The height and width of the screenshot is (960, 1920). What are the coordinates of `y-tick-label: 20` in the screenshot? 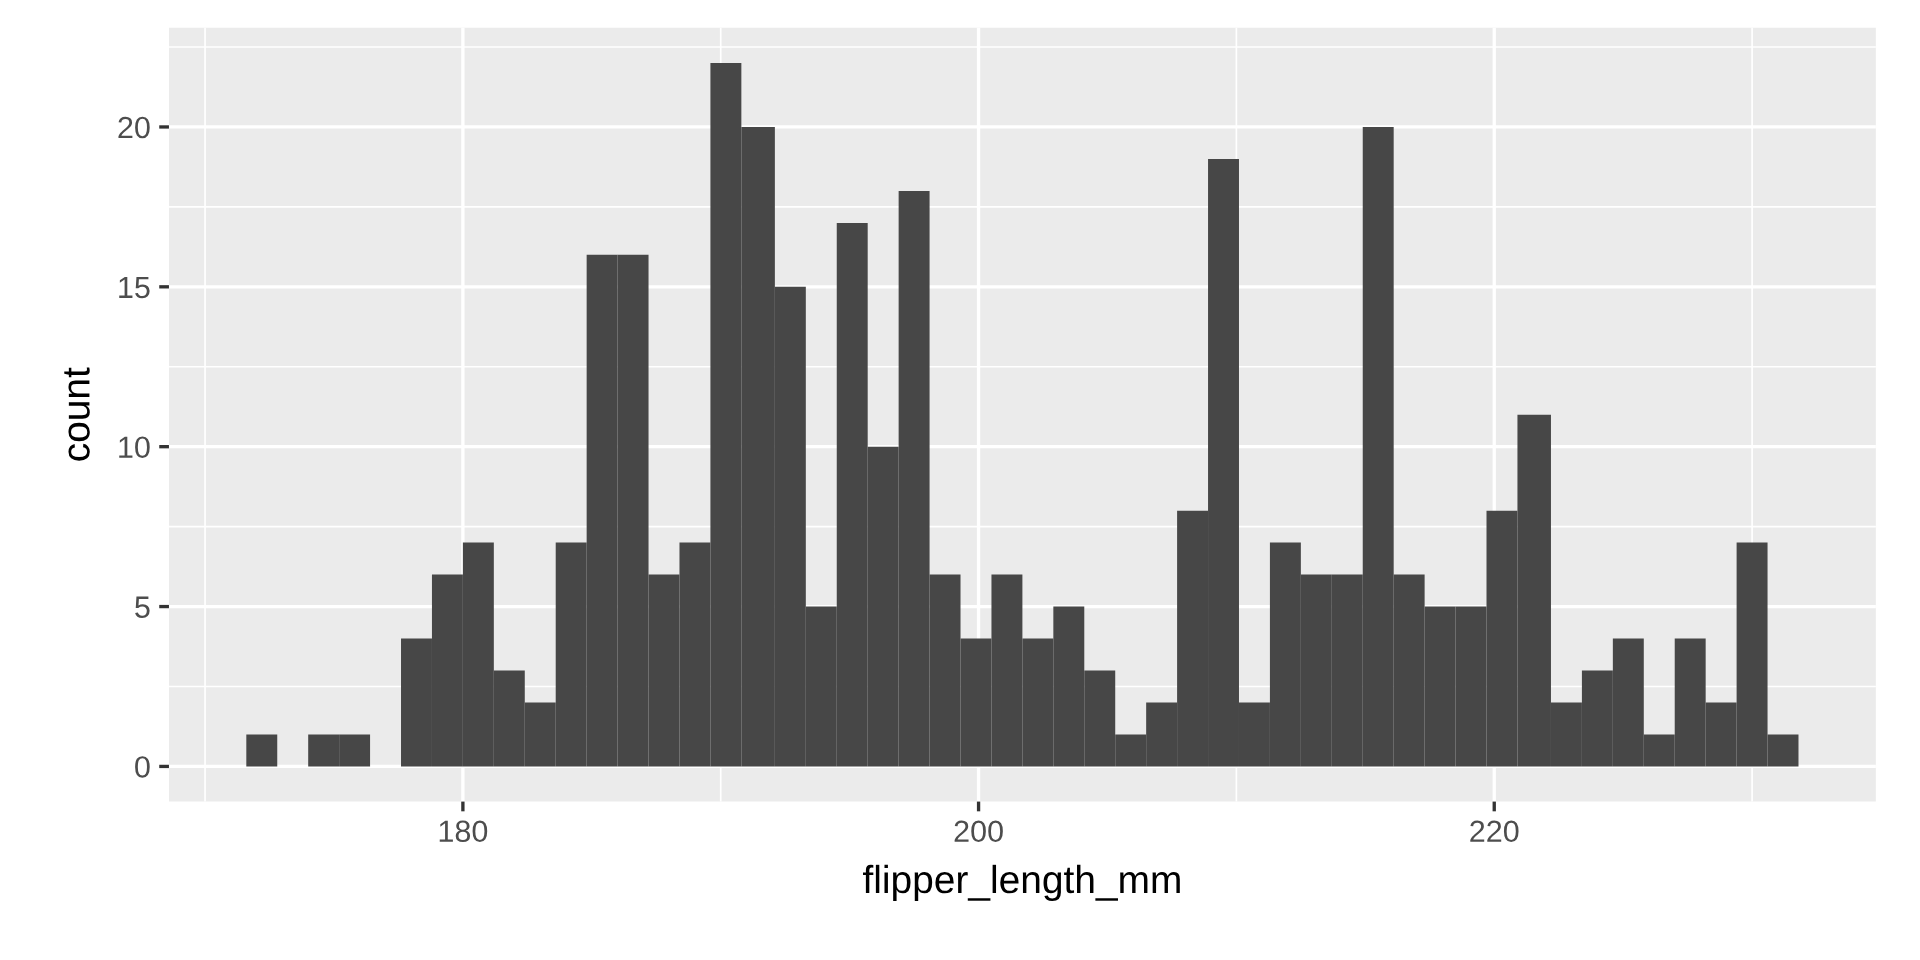 It's located at (134, 127).